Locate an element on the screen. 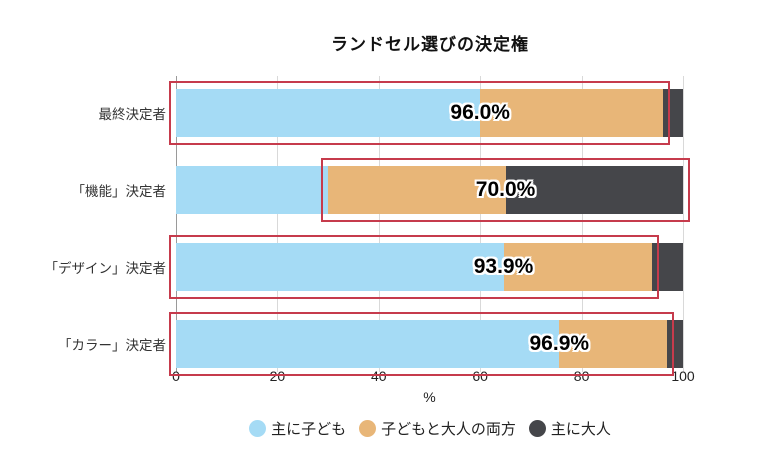 The height and width of the screenshot is (455, 780). value-label: 96.0% is located at coordinates (480, 112).